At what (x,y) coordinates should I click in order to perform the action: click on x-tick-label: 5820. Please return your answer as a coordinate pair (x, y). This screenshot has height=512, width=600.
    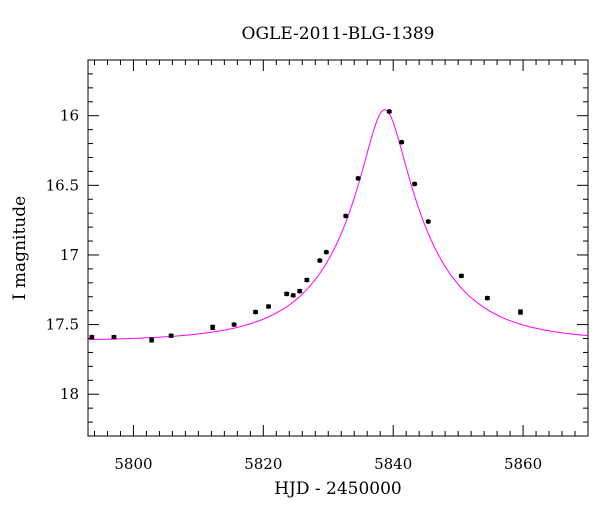
    Looking at the image, I should click on (263, 464).